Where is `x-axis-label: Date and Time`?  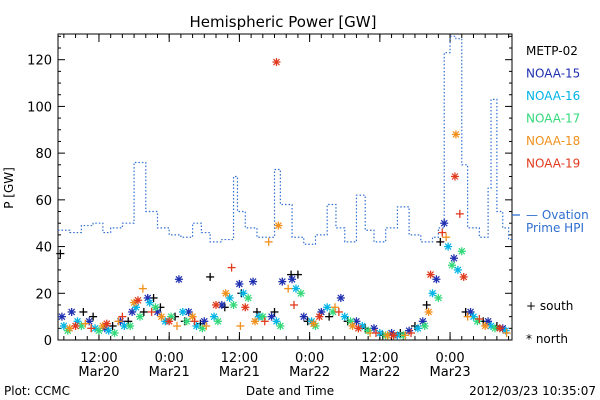 x-axis-label: Date and Time is located at coordinates (290, 391).